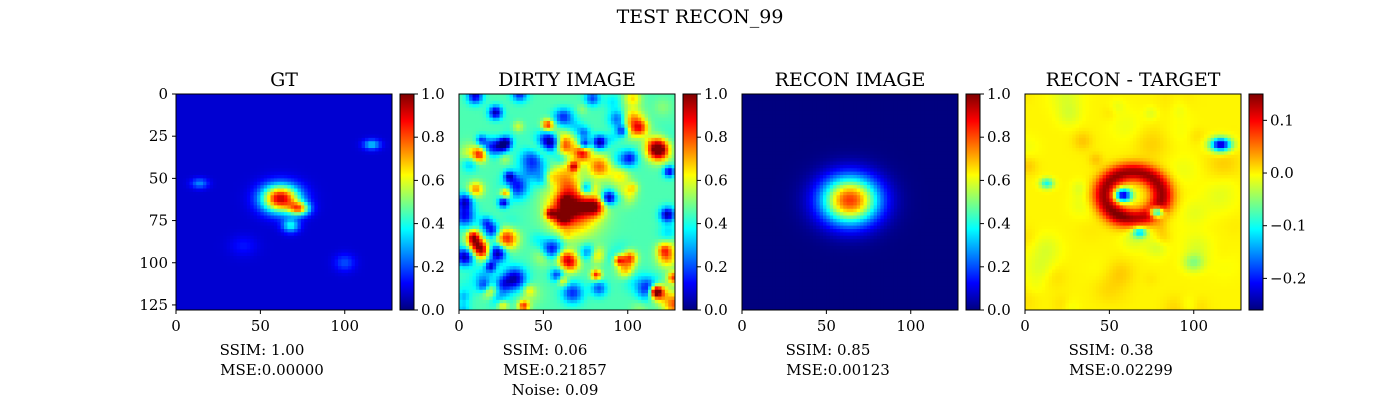 This screenshot has height=400, width=1400. What do you see at coordinates (262, 350) in the screenshot?
I see `metric-caption: SSIM: 1.00` at bounding box center [262, 350].